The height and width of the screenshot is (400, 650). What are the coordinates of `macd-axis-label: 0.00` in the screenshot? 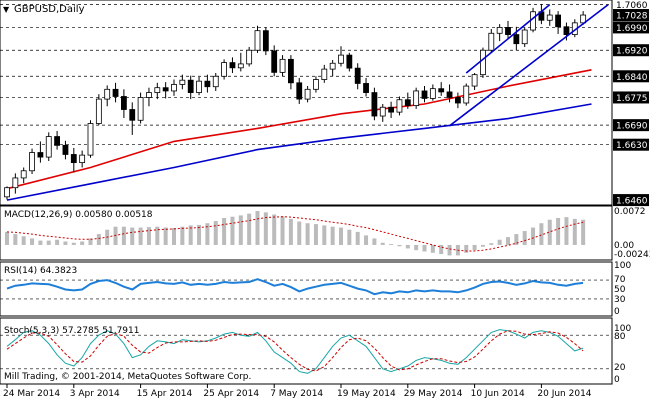 It's located at (624, 246).